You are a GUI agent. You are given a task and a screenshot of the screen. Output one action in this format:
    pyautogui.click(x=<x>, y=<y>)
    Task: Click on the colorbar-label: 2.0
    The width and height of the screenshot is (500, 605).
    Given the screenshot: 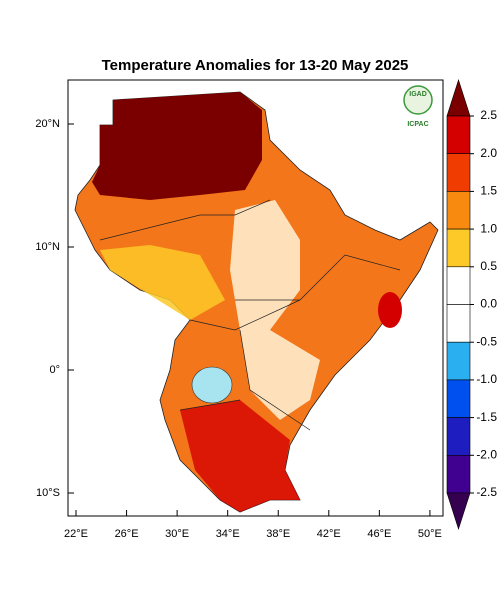 What is the action you would take?
    pyautogui.click(x=488, y=153)
    